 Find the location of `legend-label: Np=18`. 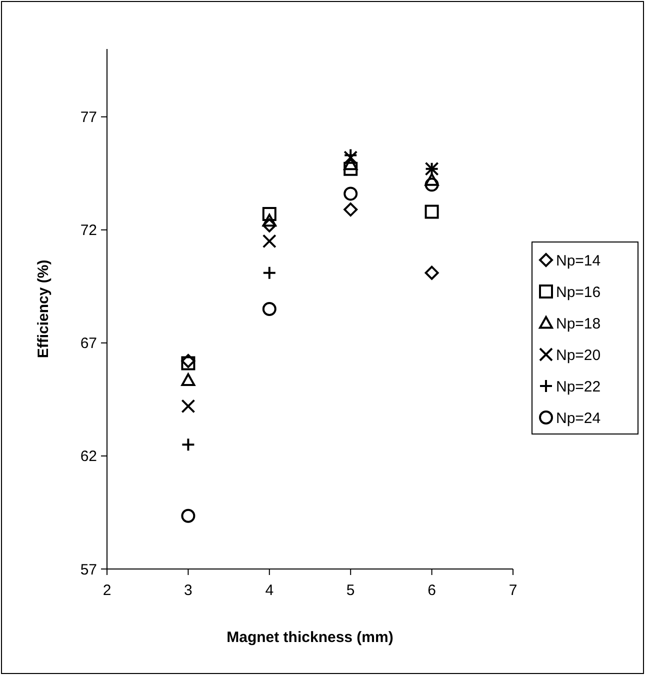

legend-label: Np=18 is located at coordinates (578, 323).